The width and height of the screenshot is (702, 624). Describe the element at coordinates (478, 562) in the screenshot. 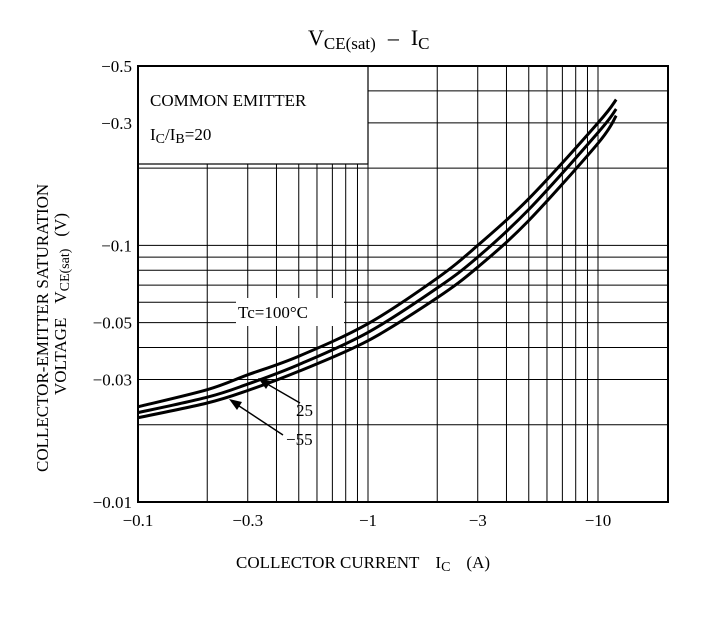

I see `x-axis-label-unit: (A)` at that location.